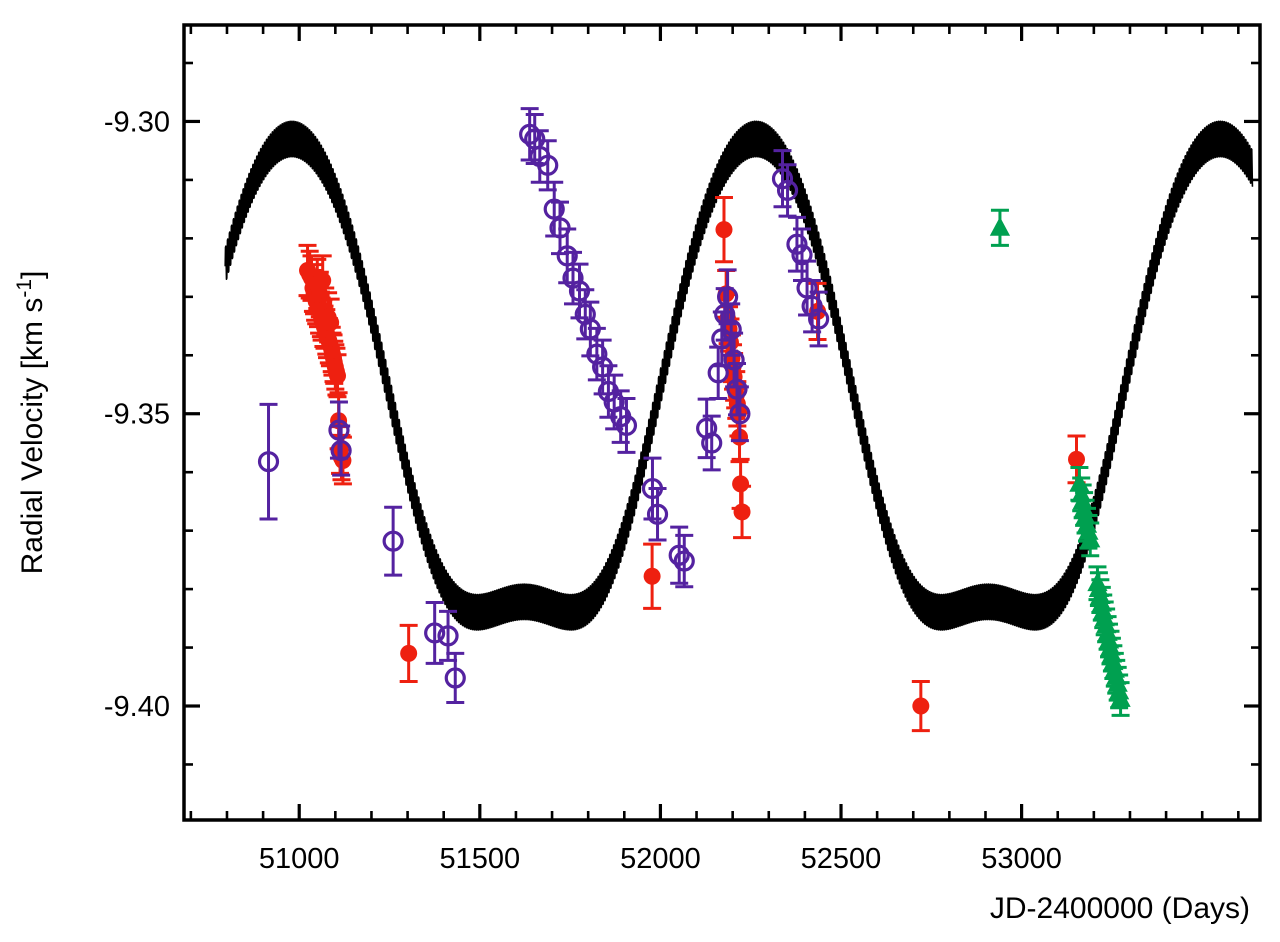  Describe the element at coordinates (841, 859) in the screenshot. I see `x-tick-label: 52500` at that location.